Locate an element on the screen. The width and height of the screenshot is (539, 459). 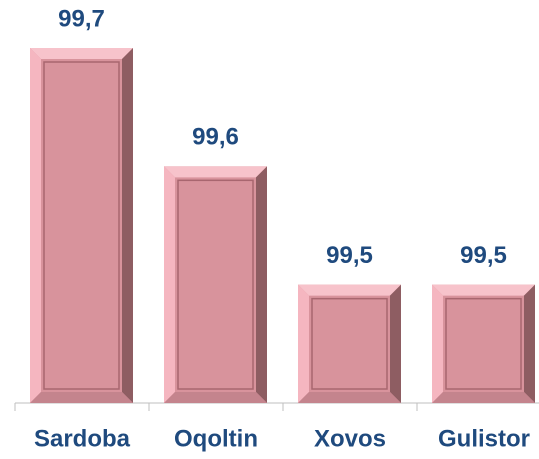
x-tick-label: Sardoba is located at coordinates (82, 438).